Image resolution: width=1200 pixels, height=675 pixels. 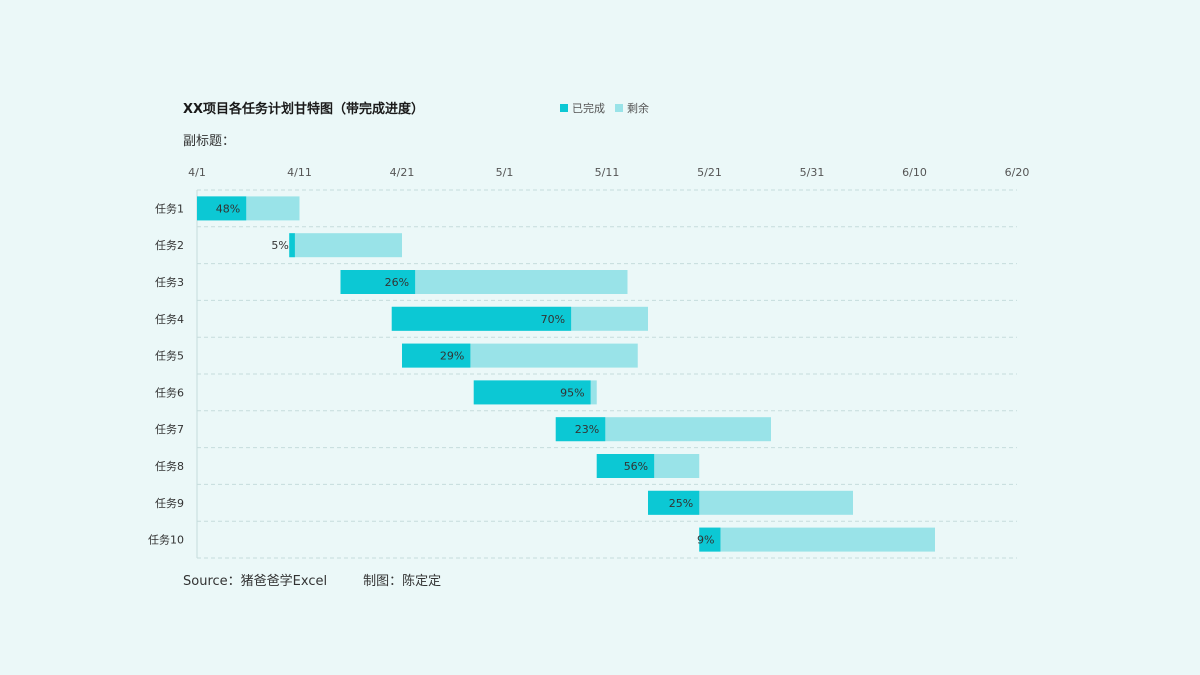 What do you see at coordinates (169, 319) in the screenshot?
I see `y-tick-label: 任务4` at bounding box center [169, 319].